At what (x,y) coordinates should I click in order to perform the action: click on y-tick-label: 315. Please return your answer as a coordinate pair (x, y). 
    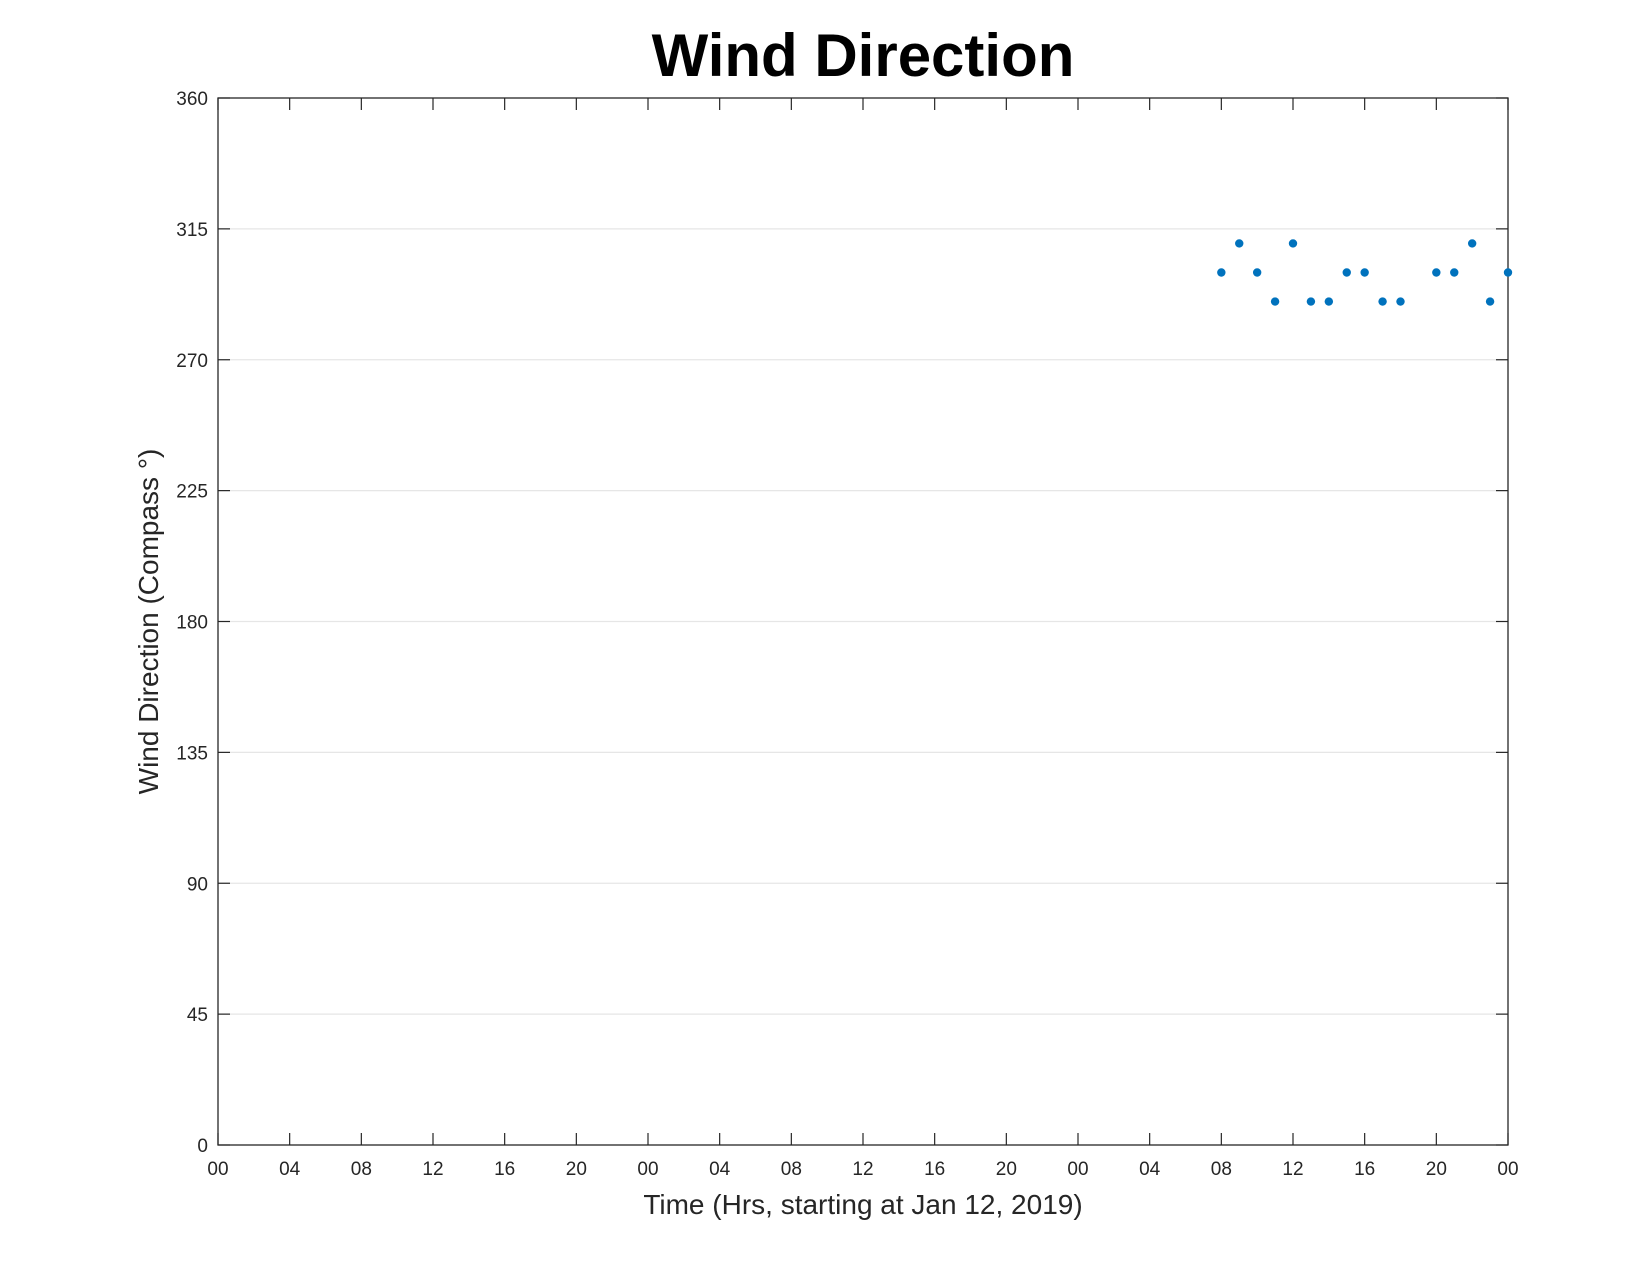
    Looking at the image, I should click on (192, 230).